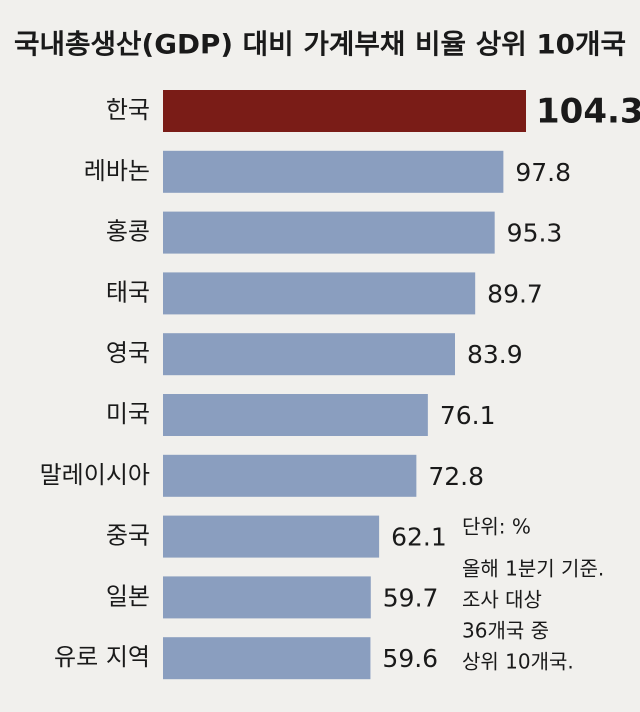  I want to click on chart-title: 국내총생산(GDP) 대비 가계부채 비율 상위 10개국, so click(320, 45).